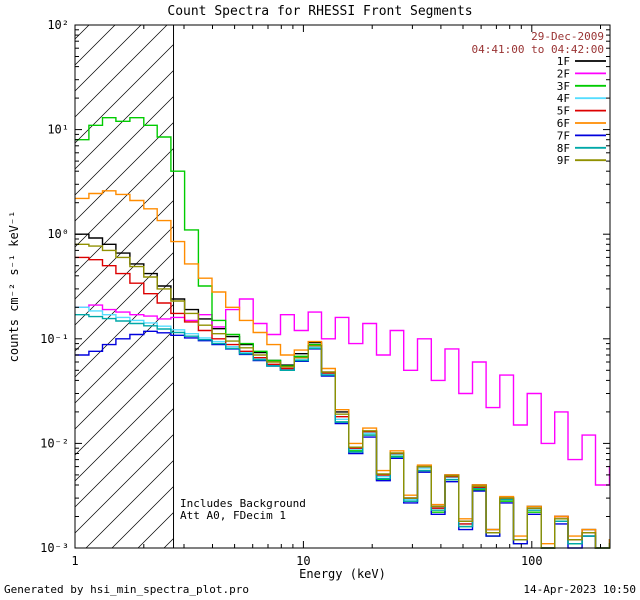 The height and width of the screenshot is (600, 640). I want to click on y-tick-label: 10⁻³, so click(54, 548).